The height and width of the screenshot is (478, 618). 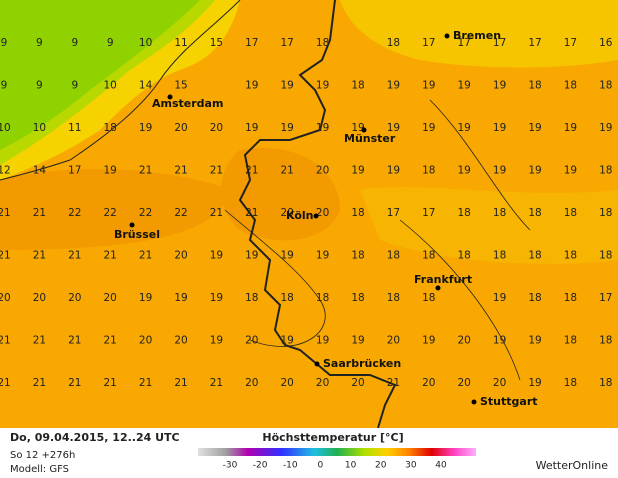 I want to click on grid-value: 11, so click(x=74, y=128).